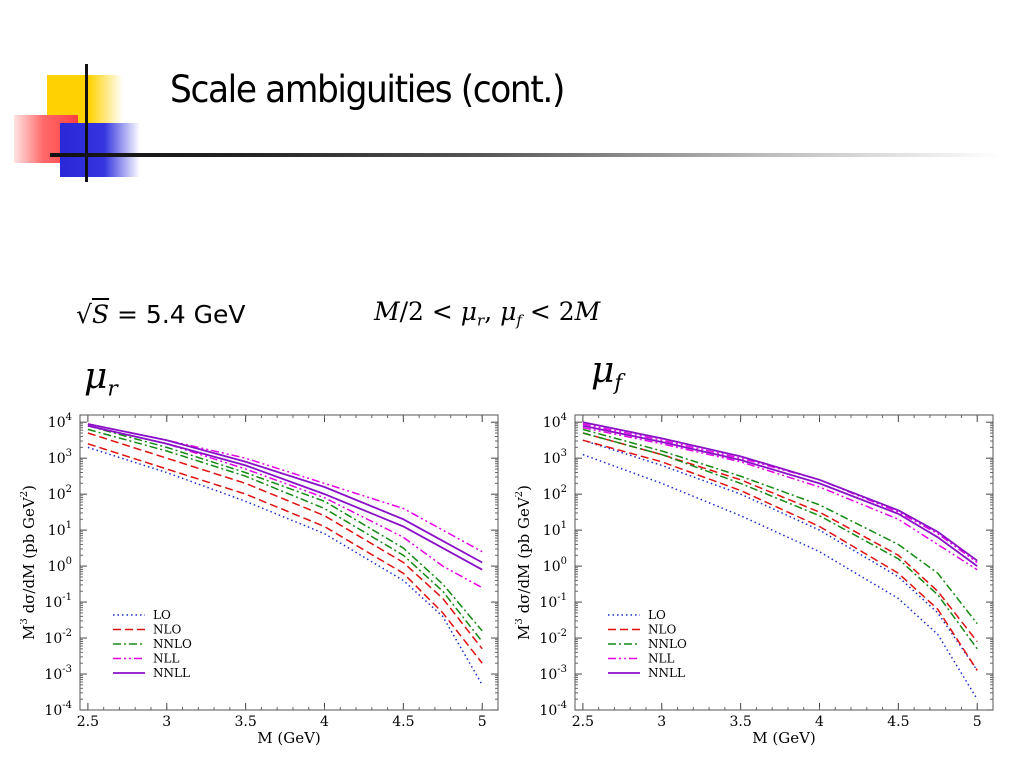 The image size is (1024, 768). Describe the element at coordinates (86, 123) in the screenshot. I see `decor-vertical-line` at that location.